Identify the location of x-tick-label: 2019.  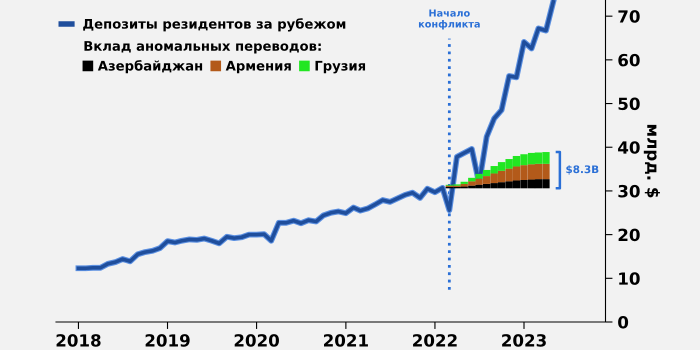
(168, 340).